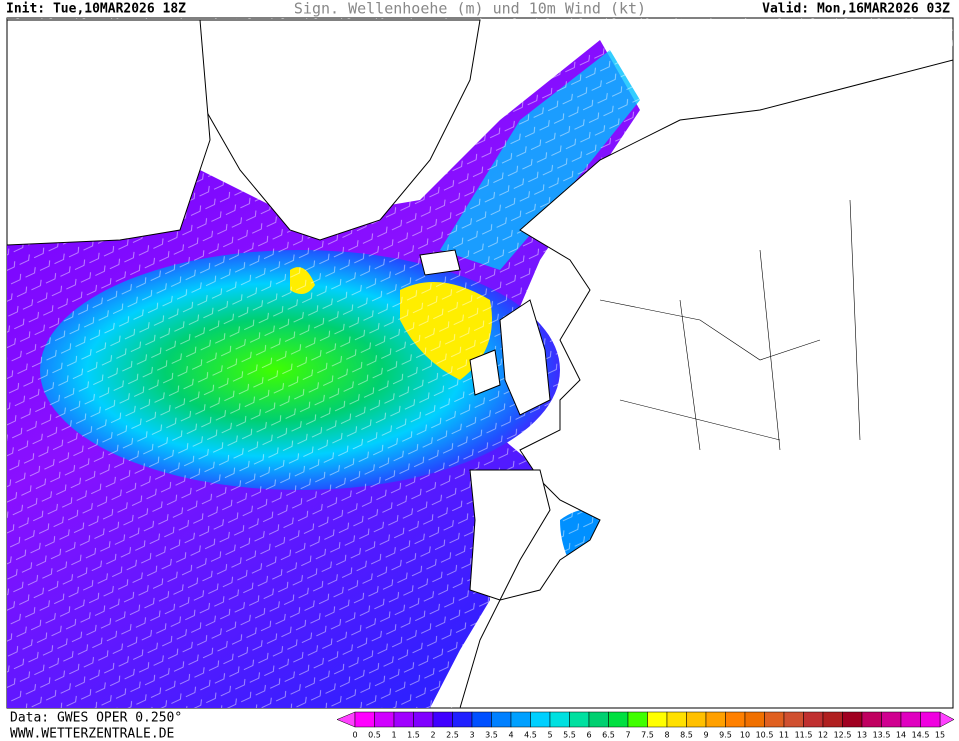  I want to click on colorbar-label: 2, so click(432, 735).